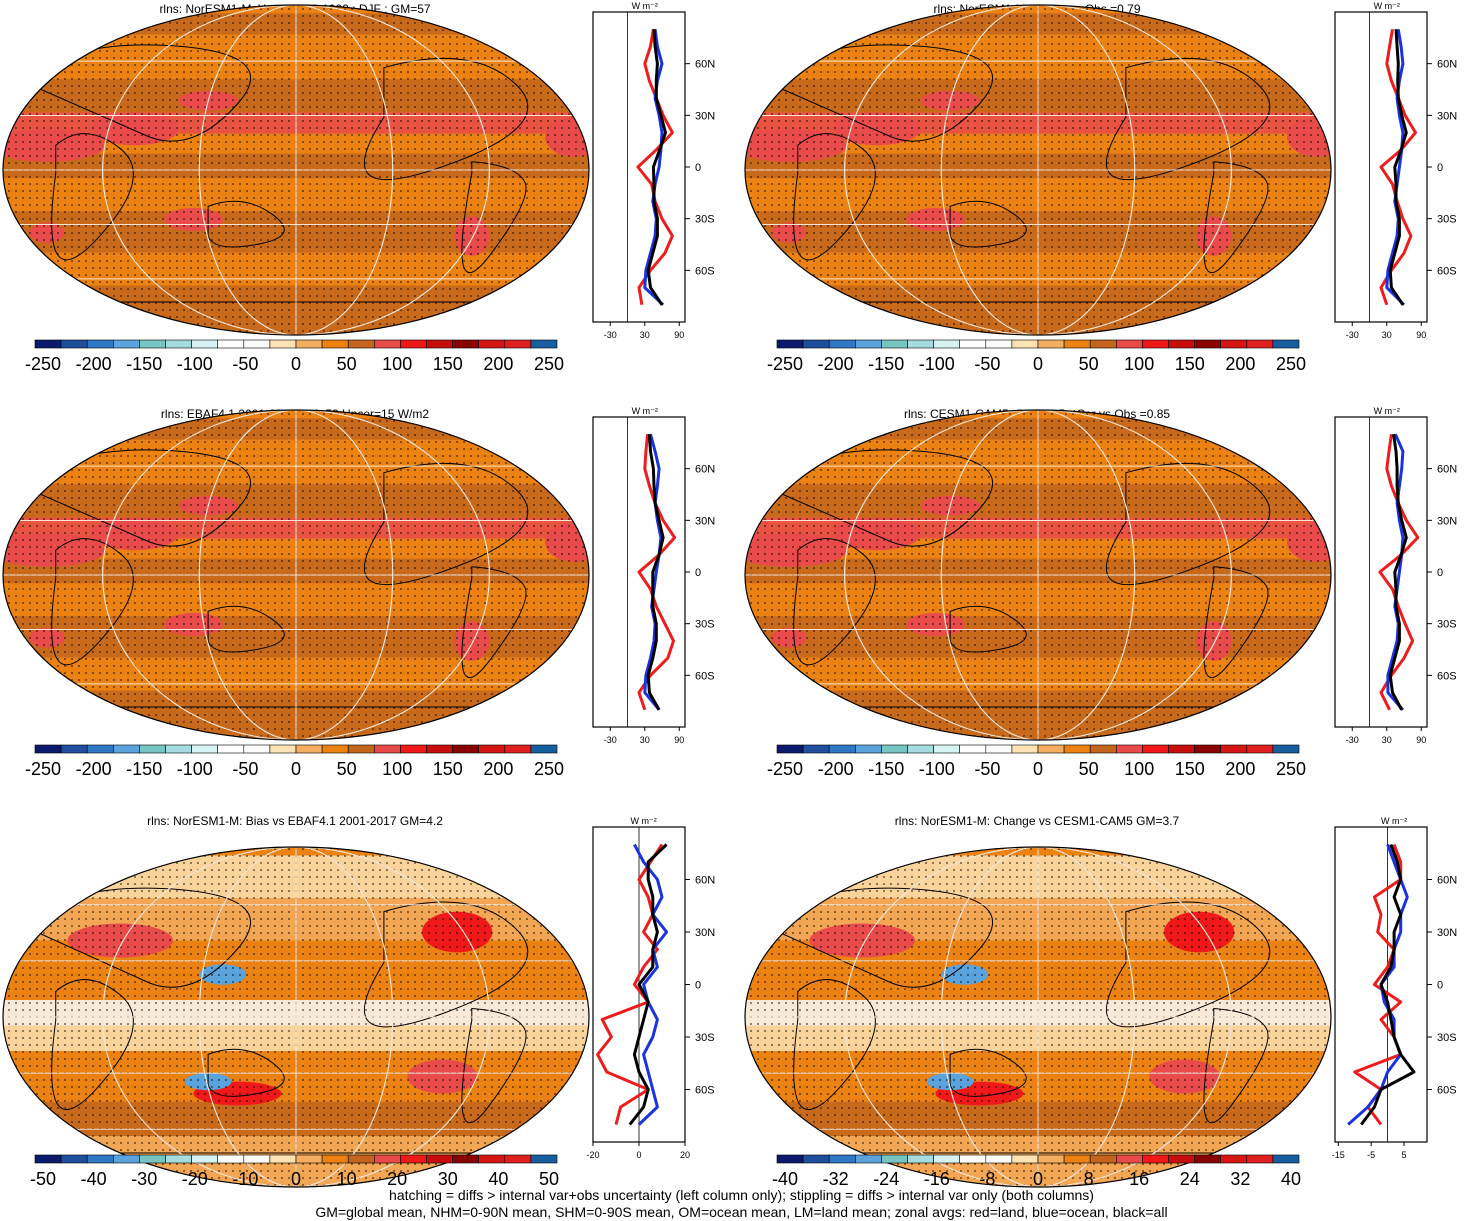 The height and width of the screenshot is (1221, 1483). I want to click on zonal-y-tick-label: 0, so click(698, 573).